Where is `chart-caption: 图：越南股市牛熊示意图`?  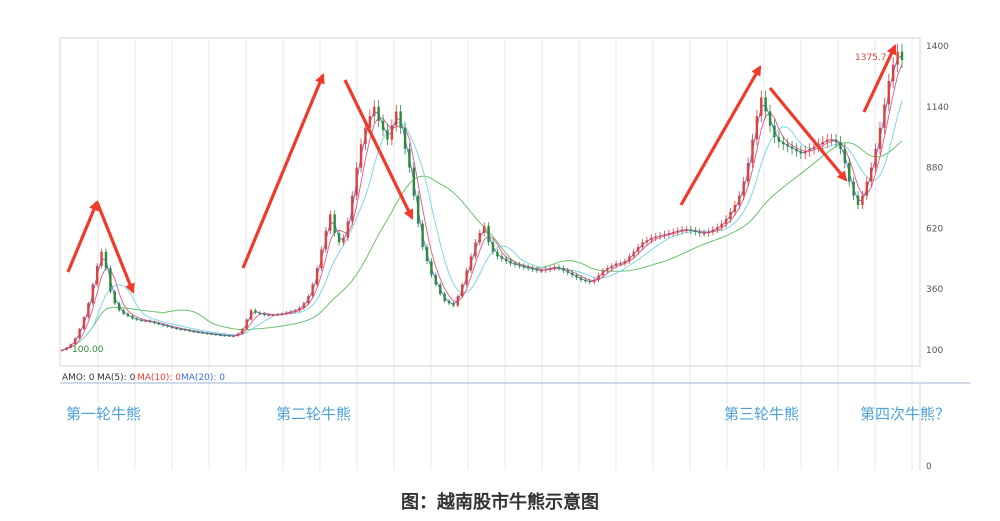
chart-caption: 图：越南股市牛熊示意图 is located at coordinates (500, 502).